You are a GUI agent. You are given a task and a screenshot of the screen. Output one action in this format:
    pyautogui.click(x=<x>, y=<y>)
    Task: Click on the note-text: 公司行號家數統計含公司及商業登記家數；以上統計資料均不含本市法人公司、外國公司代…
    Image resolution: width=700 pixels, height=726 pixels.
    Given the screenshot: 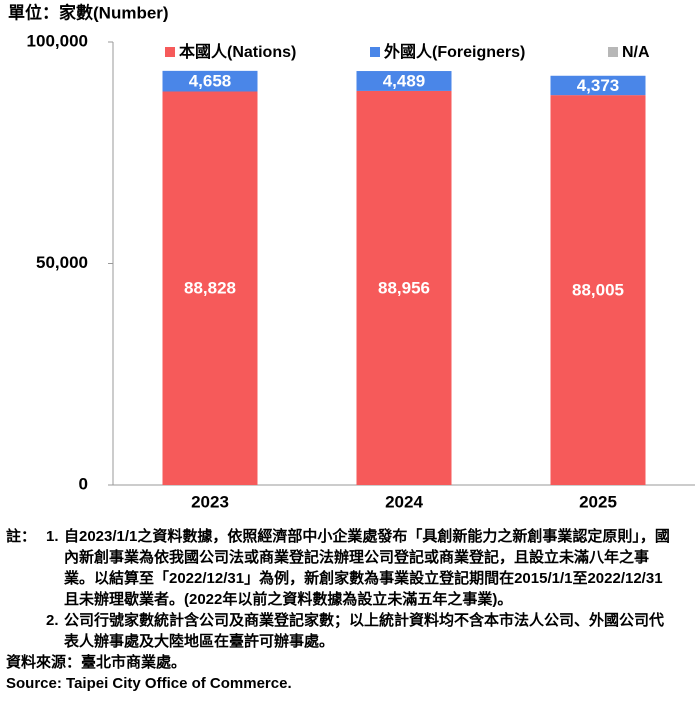 What is the action you would take?
    pyautogui.click(x=364, y=631)
    